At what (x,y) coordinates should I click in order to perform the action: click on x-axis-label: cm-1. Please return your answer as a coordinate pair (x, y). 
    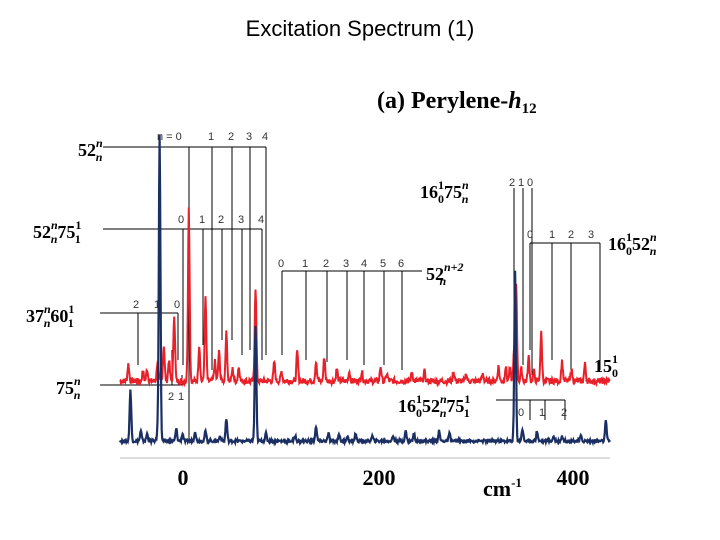
    Looking at the image, I should click on (502, 488).